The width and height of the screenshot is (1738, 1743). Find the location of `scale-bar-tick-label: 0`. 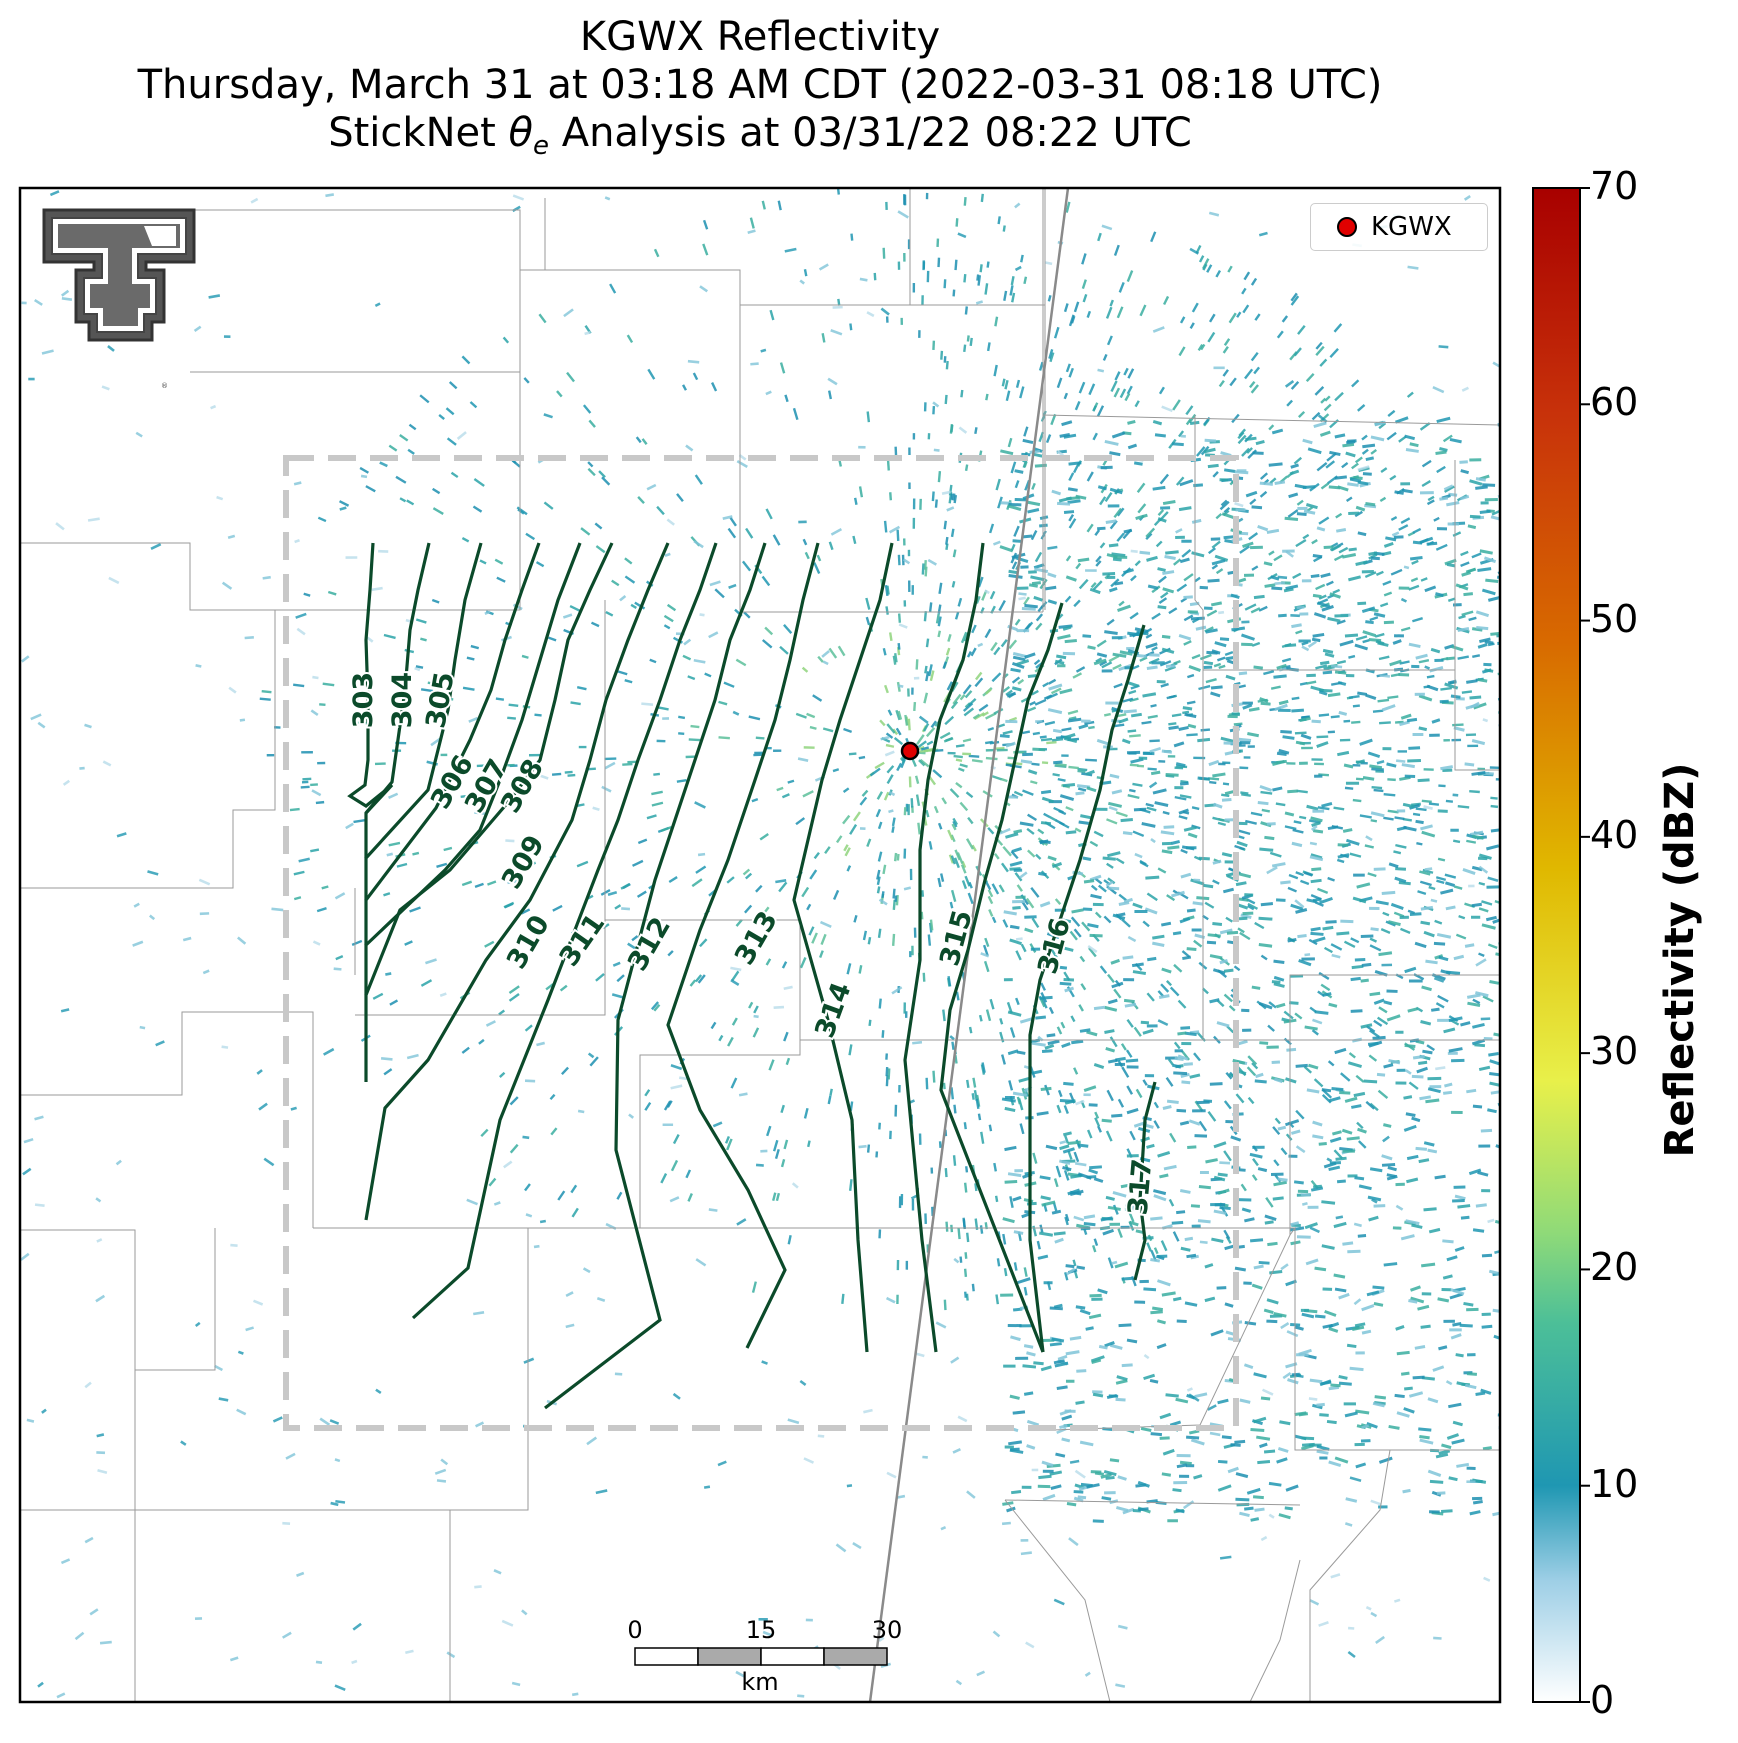

scale-bar-tick-label: 0 is located at coordinates (635, 1630).